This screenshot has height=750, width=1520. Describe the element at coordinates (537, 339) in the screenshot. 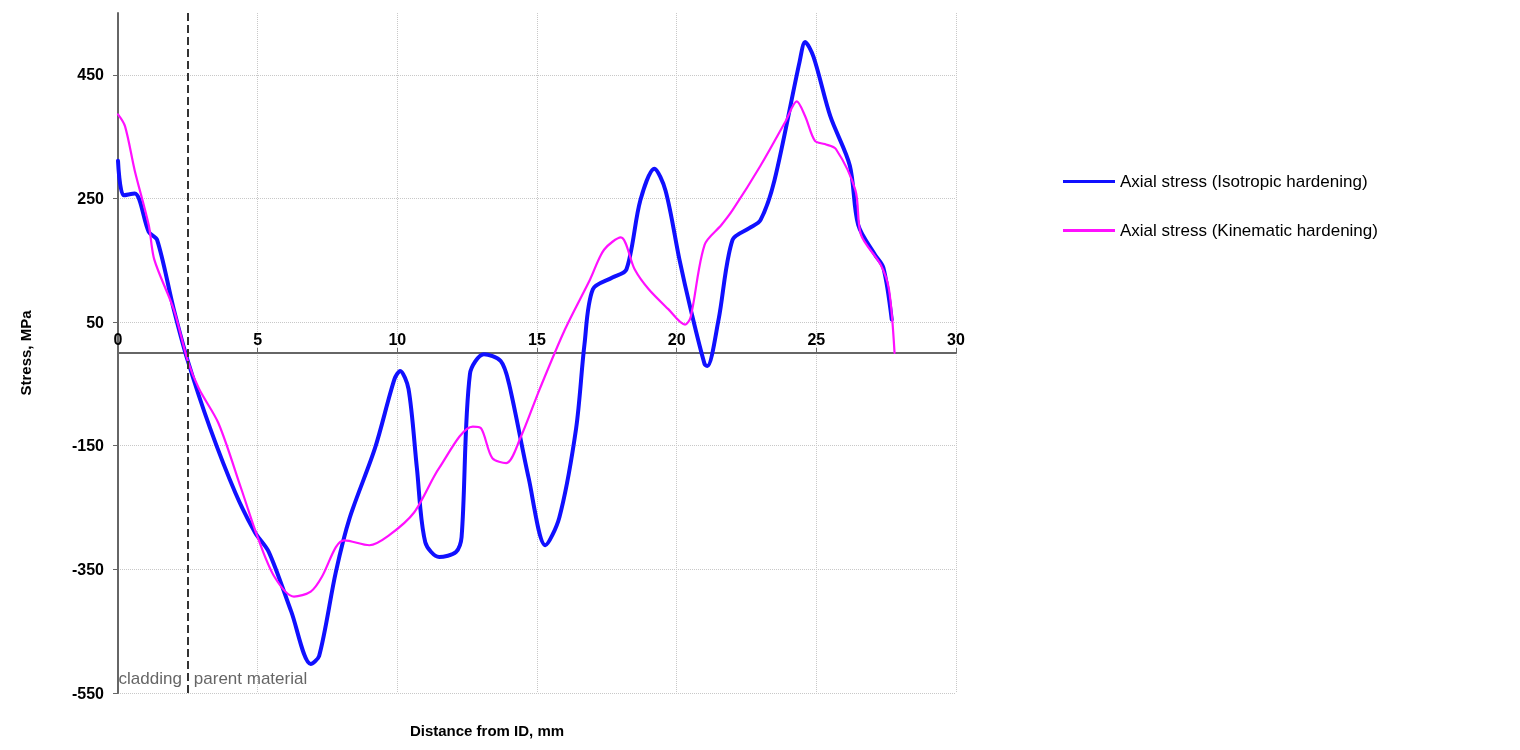

I see `x-tick-label: 15` at that location.